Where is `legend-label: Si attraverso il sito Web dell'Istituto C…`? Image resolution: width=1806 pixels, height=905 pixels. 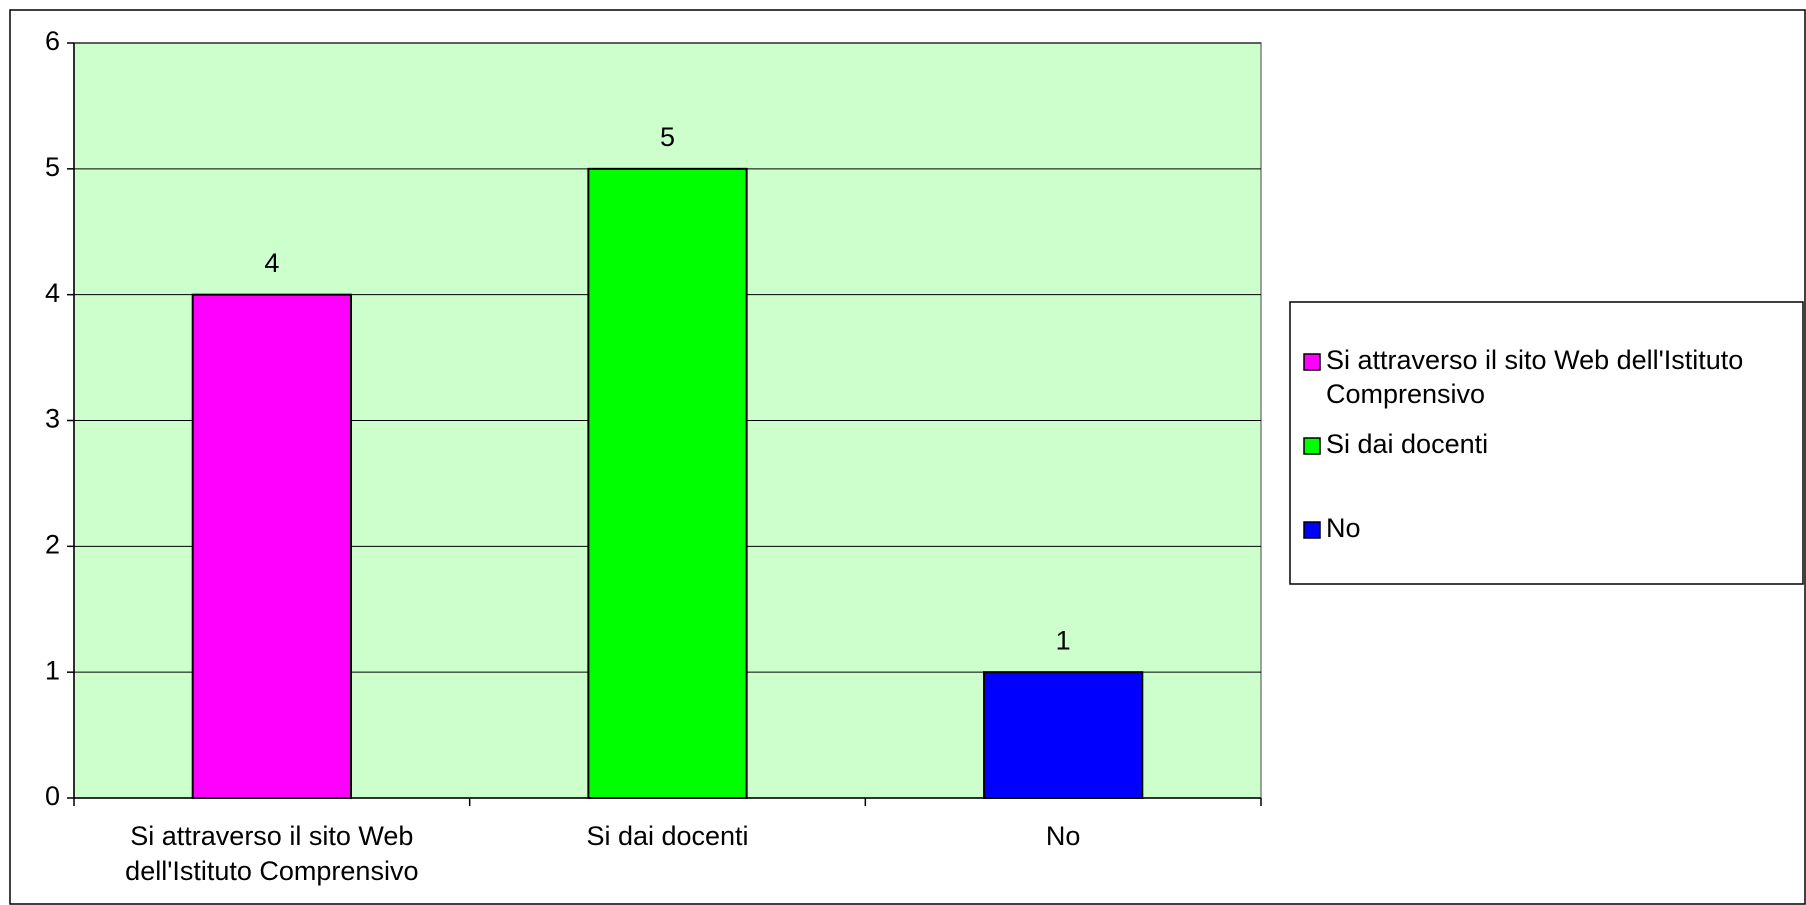
legend-label: Si attraverso il sito Web dell'Istituto C… is located at coordinates (1534, 377).